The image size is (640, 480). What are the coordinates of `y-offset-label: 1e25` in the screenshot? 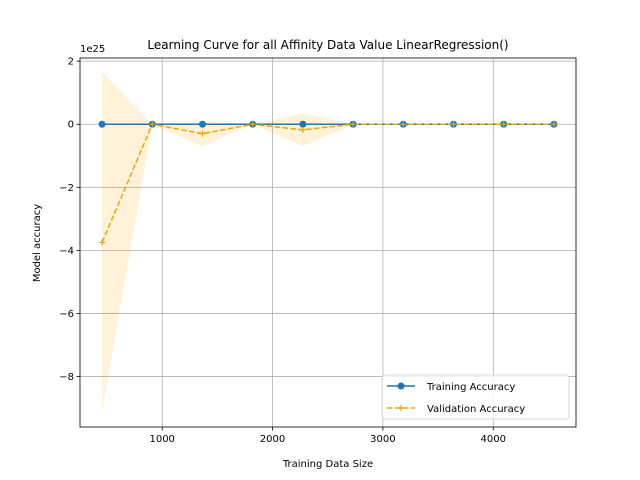 It's located at (92, 49).